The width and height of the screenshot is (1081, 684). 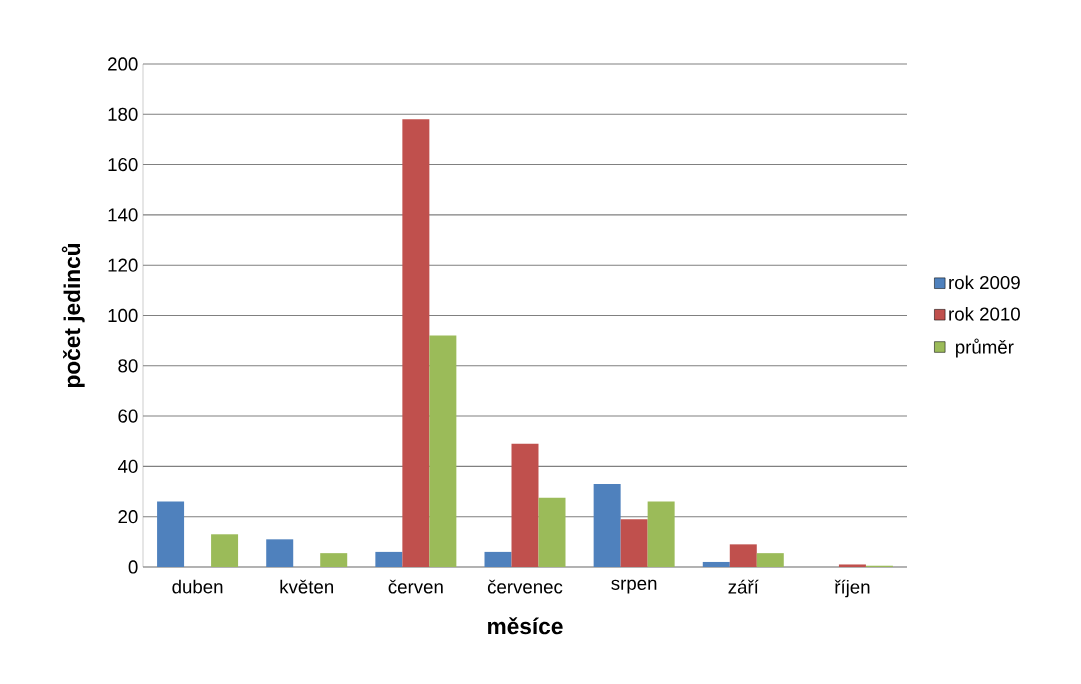 I want to click on y-tick-label: 60, so click(x=128, y=416).